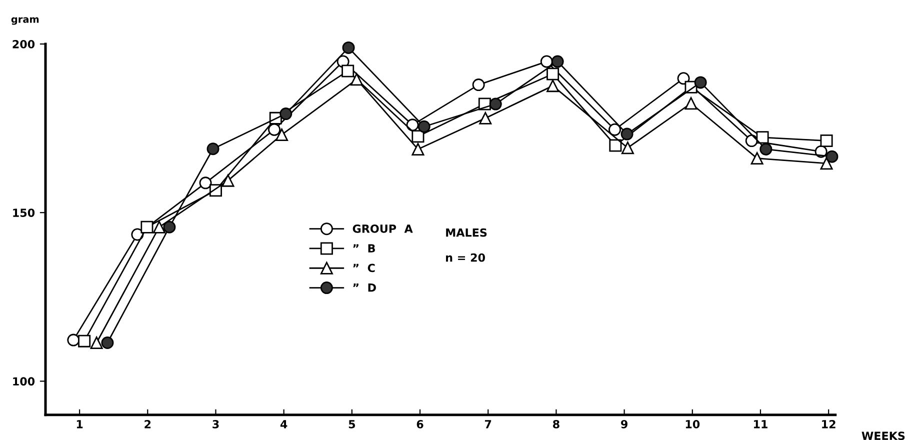  What do you see at coordinates (829, 424) in the screenshot?
I see `x-tick-label: 12` at bounding box center [829, 424].